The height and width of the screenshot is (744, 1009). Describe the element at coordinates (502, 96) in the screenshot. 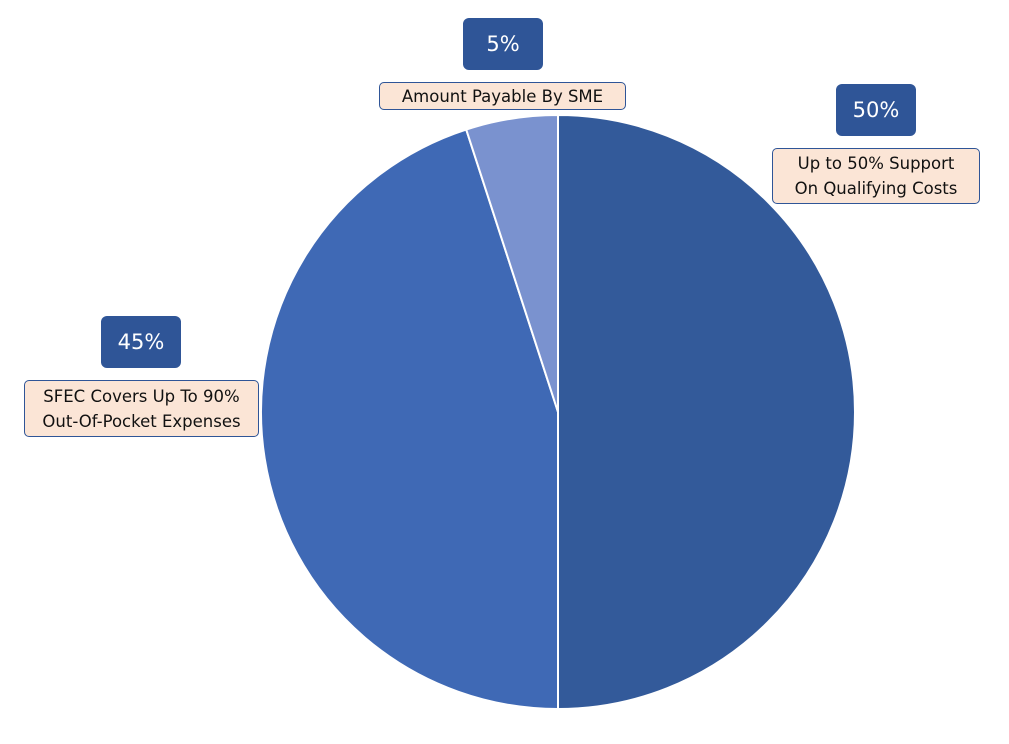

I see `category-label: Amount Payable By SME` at that location.